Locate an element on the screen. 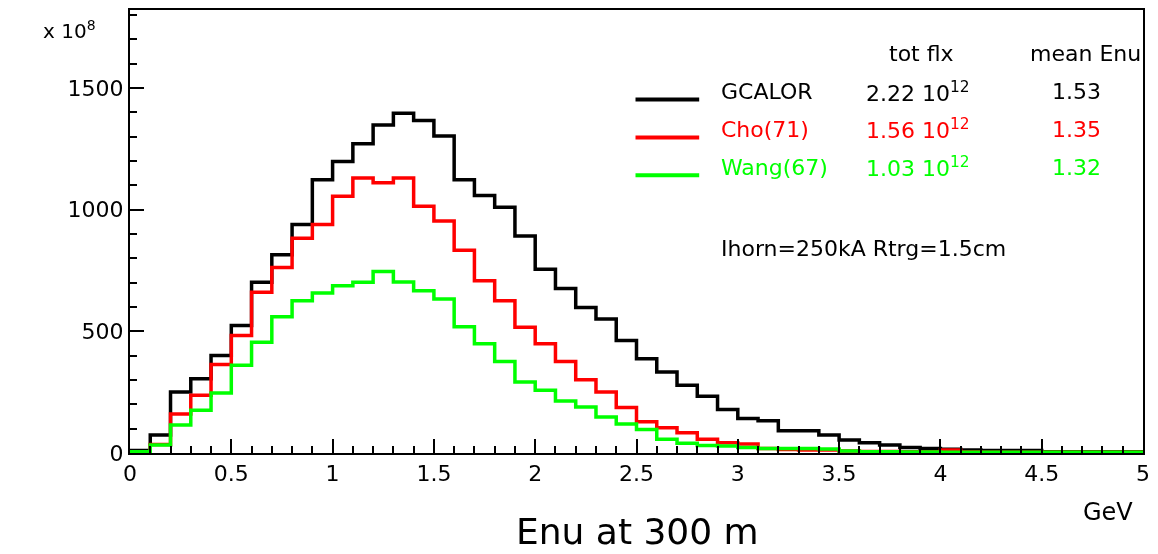  x-tick-label: 5 is located at coordinates (1143, 474).